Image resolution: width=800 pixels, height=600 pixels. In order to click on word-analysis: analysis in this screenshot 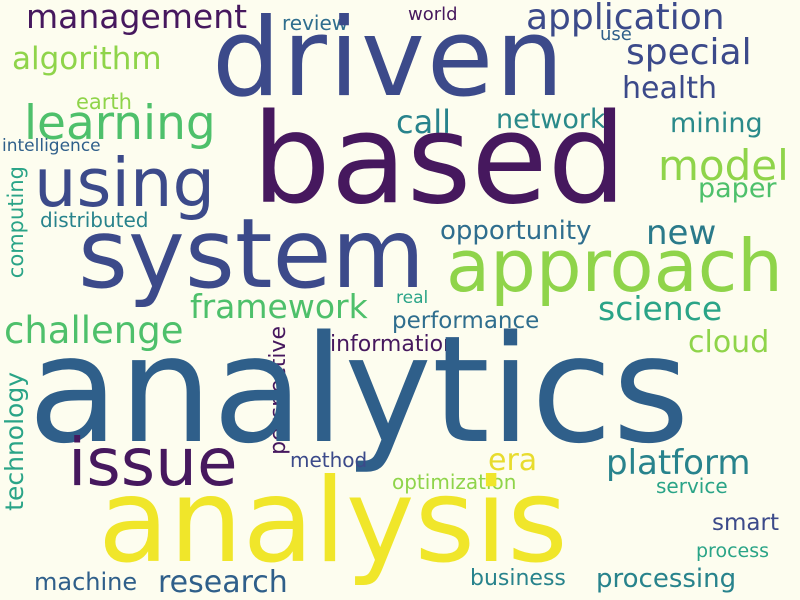, I will do `click(333, 522)`.